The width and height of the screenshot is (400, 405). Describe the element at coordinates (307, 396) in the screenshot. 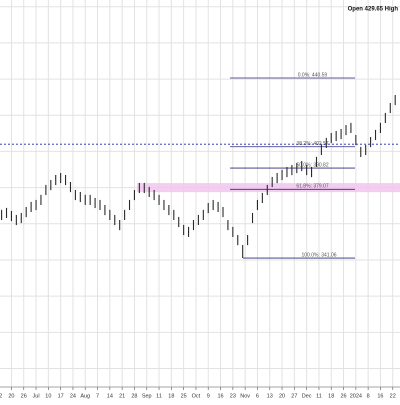

I see `x-tick-label: Dec` at that location.